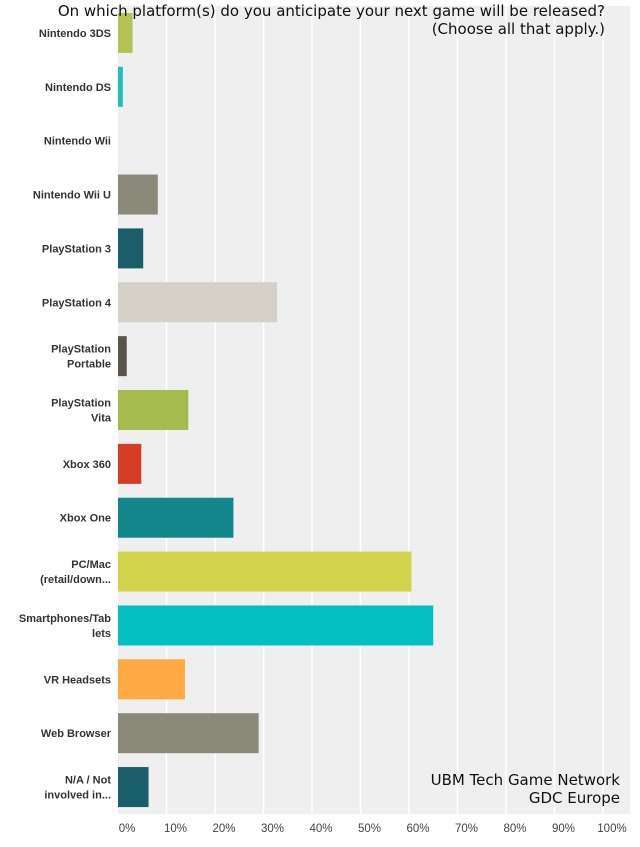 This screenshot has height=847, width=640. What do you see at coordinates (176, 517) in the screenshot?
I see `bar-xbox-one` at bounding box center [176, 517].